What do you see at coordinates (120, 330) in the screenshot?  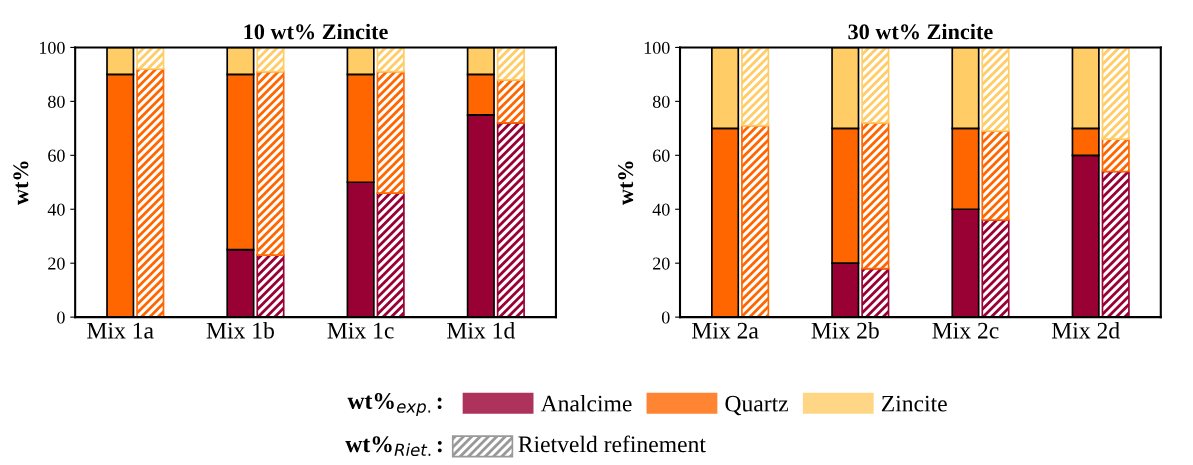 I see `x-tick-label: Mix 1a` at bounding box center [120, 330].